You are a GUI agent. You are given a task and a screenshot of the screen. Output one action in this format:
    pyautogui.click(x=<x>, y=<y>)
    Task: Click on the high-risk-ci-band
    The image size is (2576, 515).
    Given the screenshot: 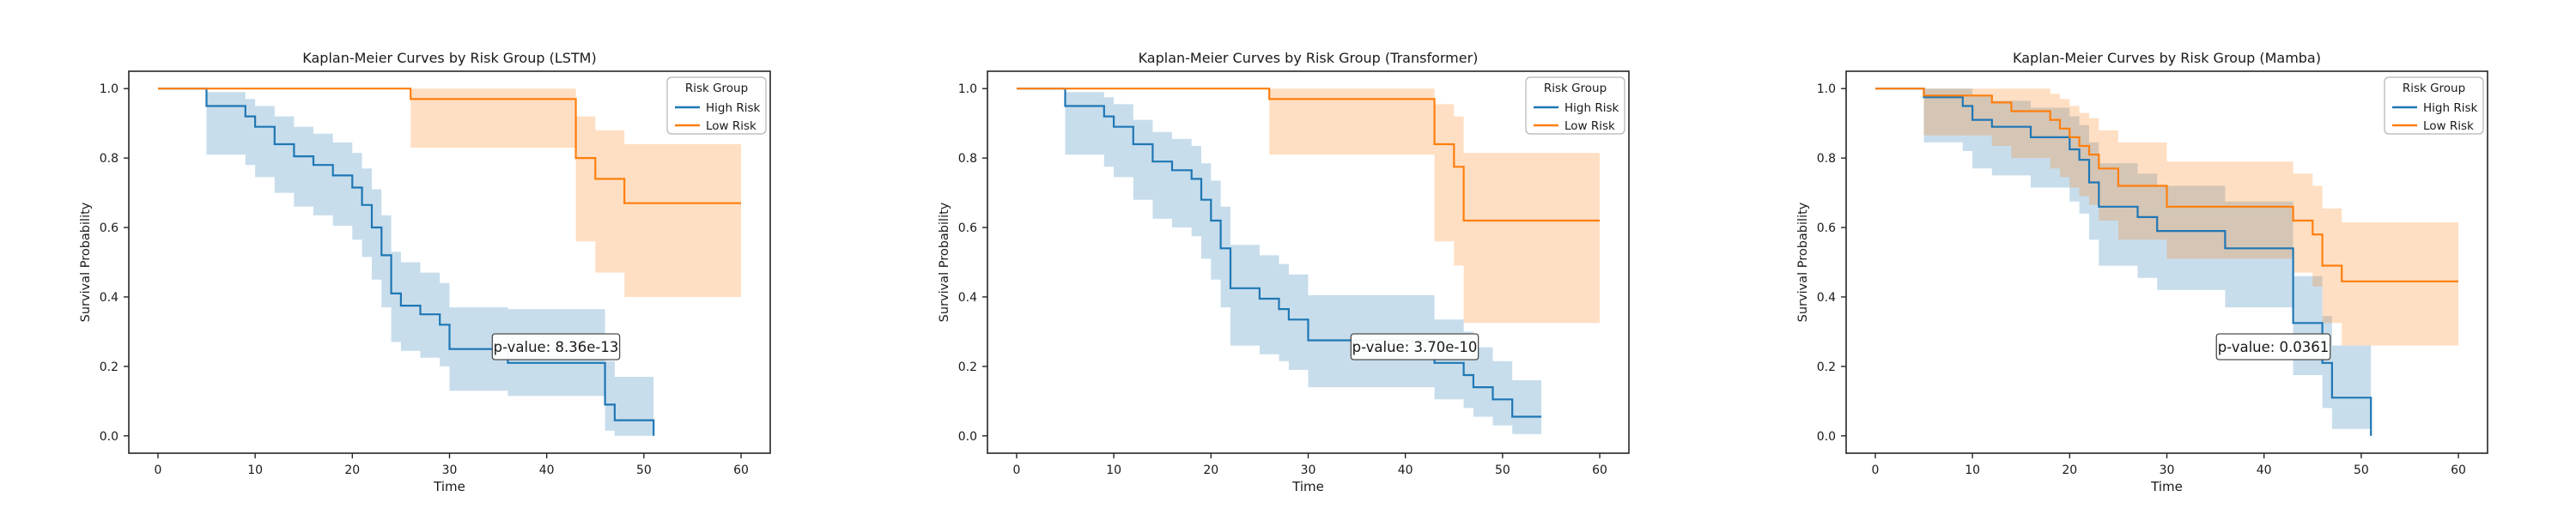 What is the action you would take?
    pyautogui.click(x=2123, y=262)
    